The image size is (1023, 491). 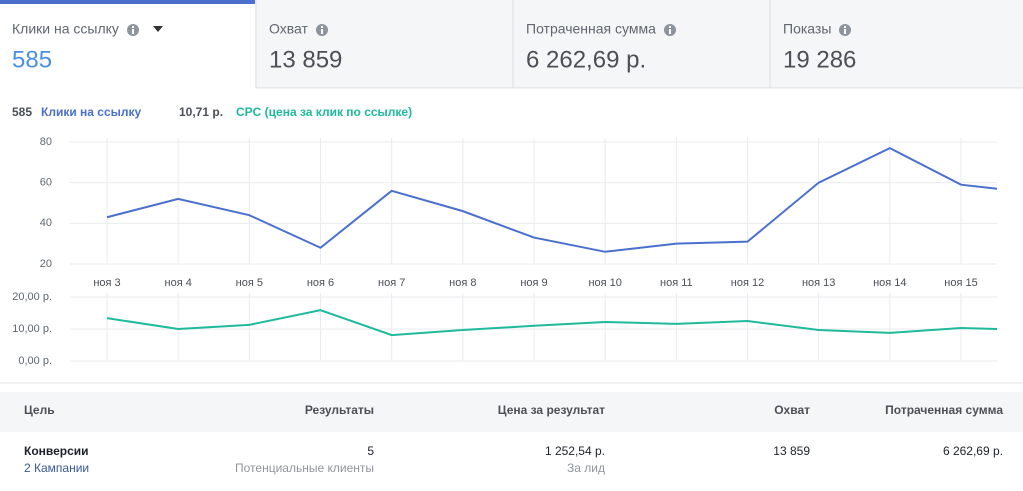 What do you see at coordinates (39, 410) in the screenshot?
I see `table-header: Цель` at bounding box center [39, 410].